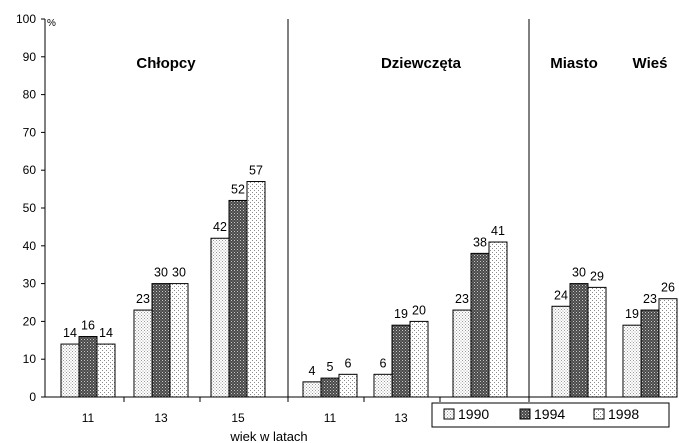 The image size is (679, 443). I want to click on y-unit-label: %, so click(51, 23).